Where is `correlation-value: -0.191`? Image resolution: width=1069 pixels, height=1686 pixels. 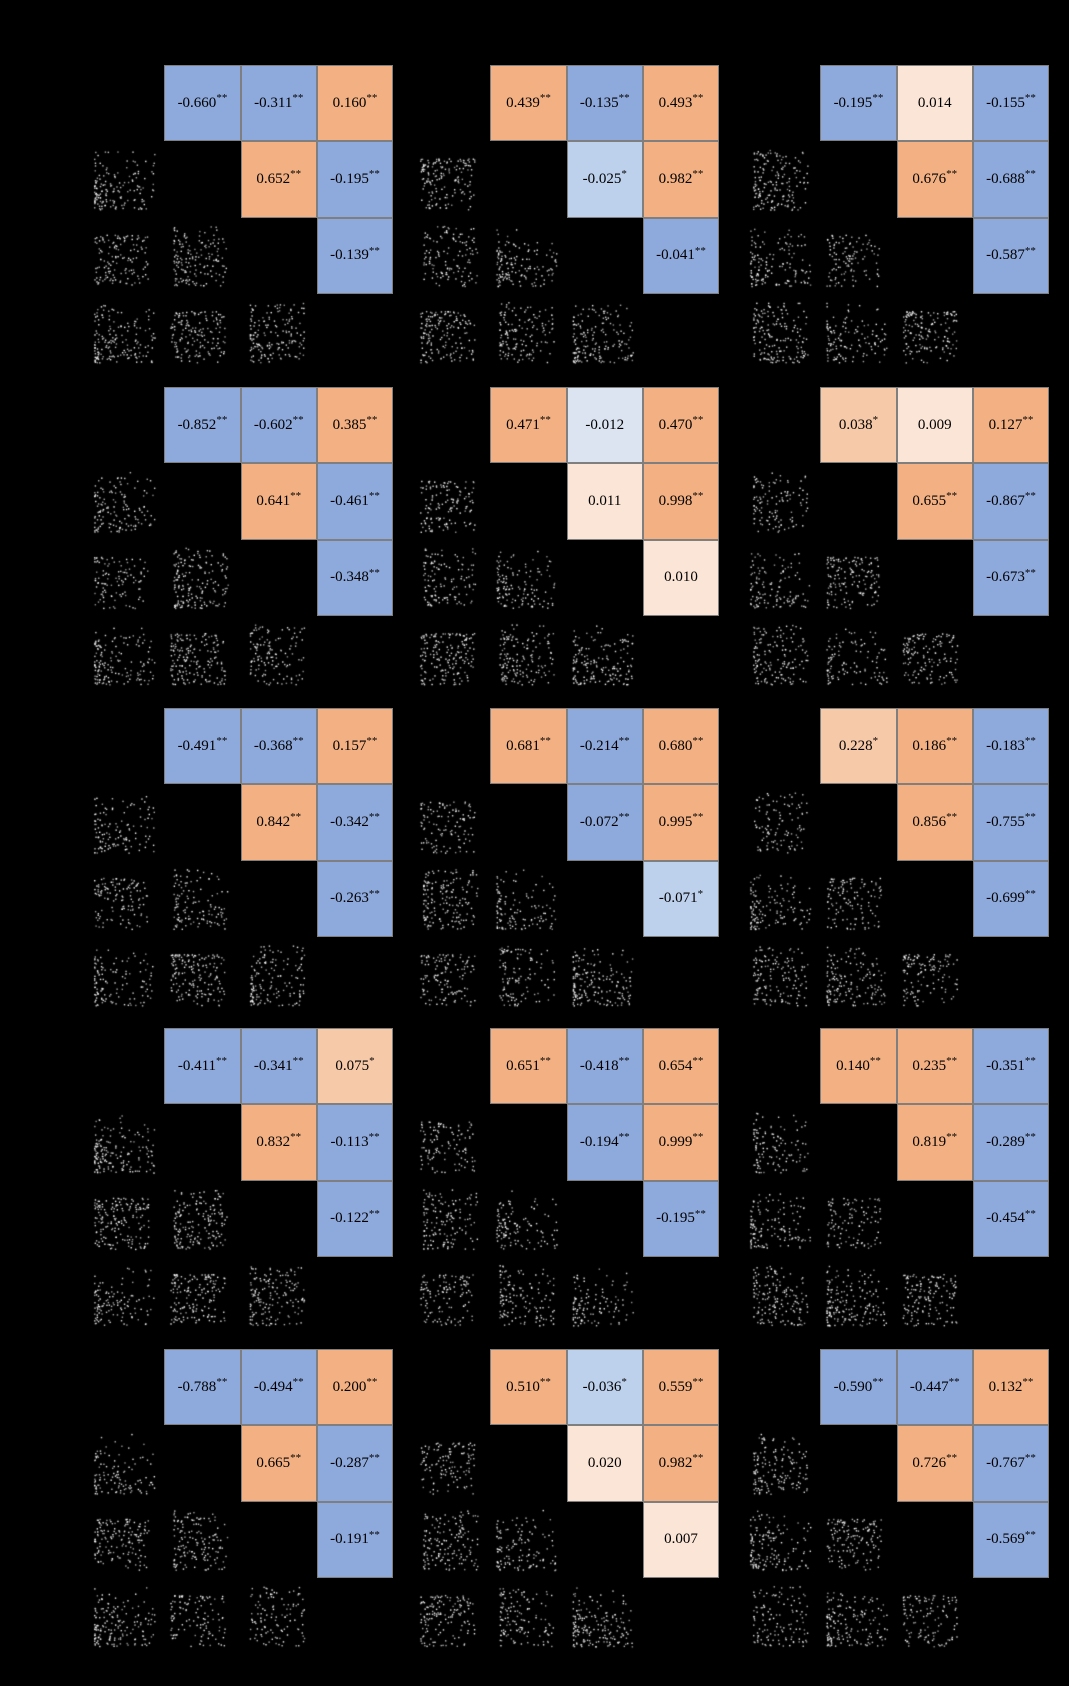
correlation-value: -0.191 is located at coordinates (349, 1539).